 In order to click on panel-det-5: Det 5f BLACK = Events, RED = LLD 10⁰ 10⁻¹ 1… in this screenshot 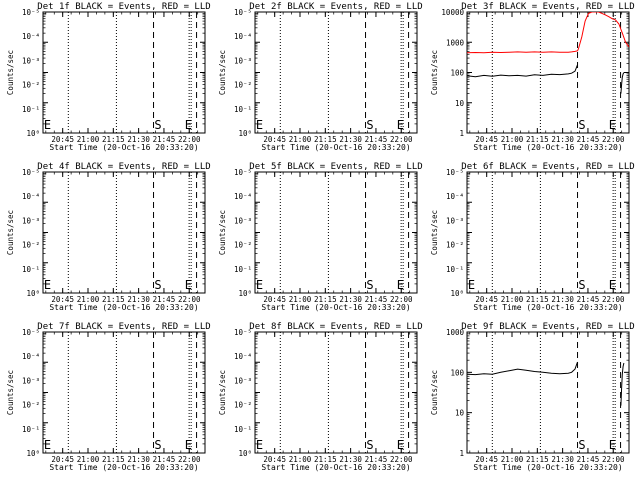, I will do `click(320, 237)`.